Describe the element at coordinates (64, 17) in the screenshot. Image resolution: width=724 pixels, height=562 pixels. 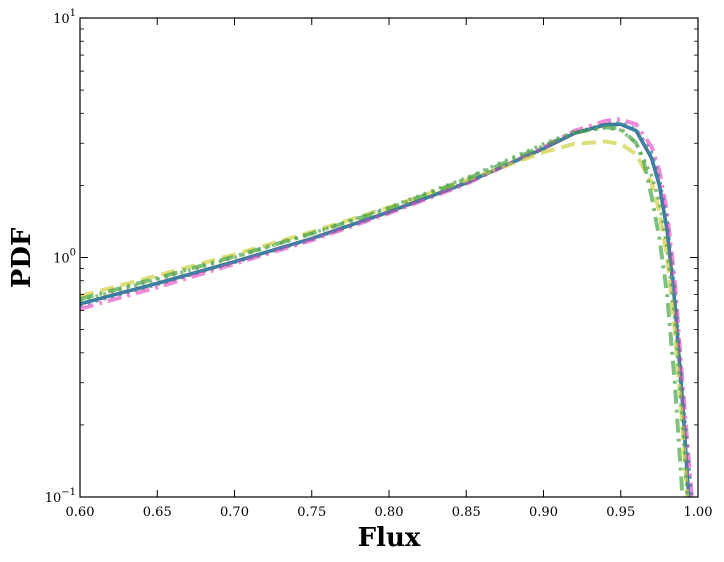
I see `y-tick-label: 10¹` at that location.